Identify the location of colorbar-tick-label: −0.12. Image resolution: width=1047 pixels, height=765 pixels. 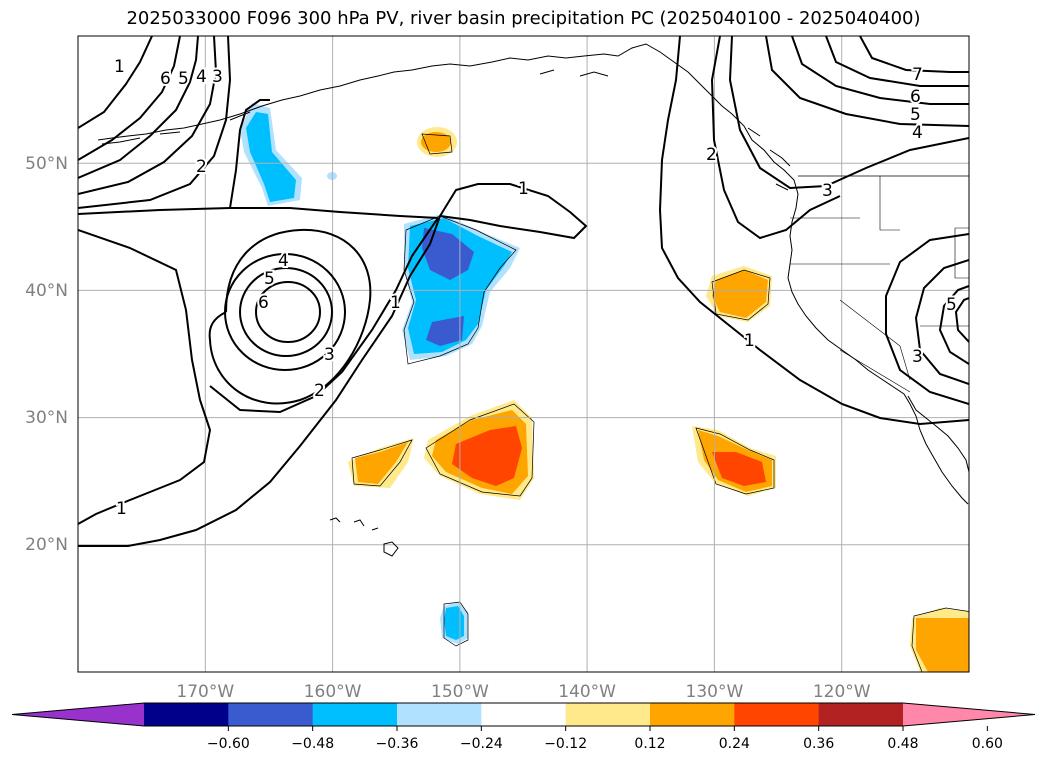
(565, 744).